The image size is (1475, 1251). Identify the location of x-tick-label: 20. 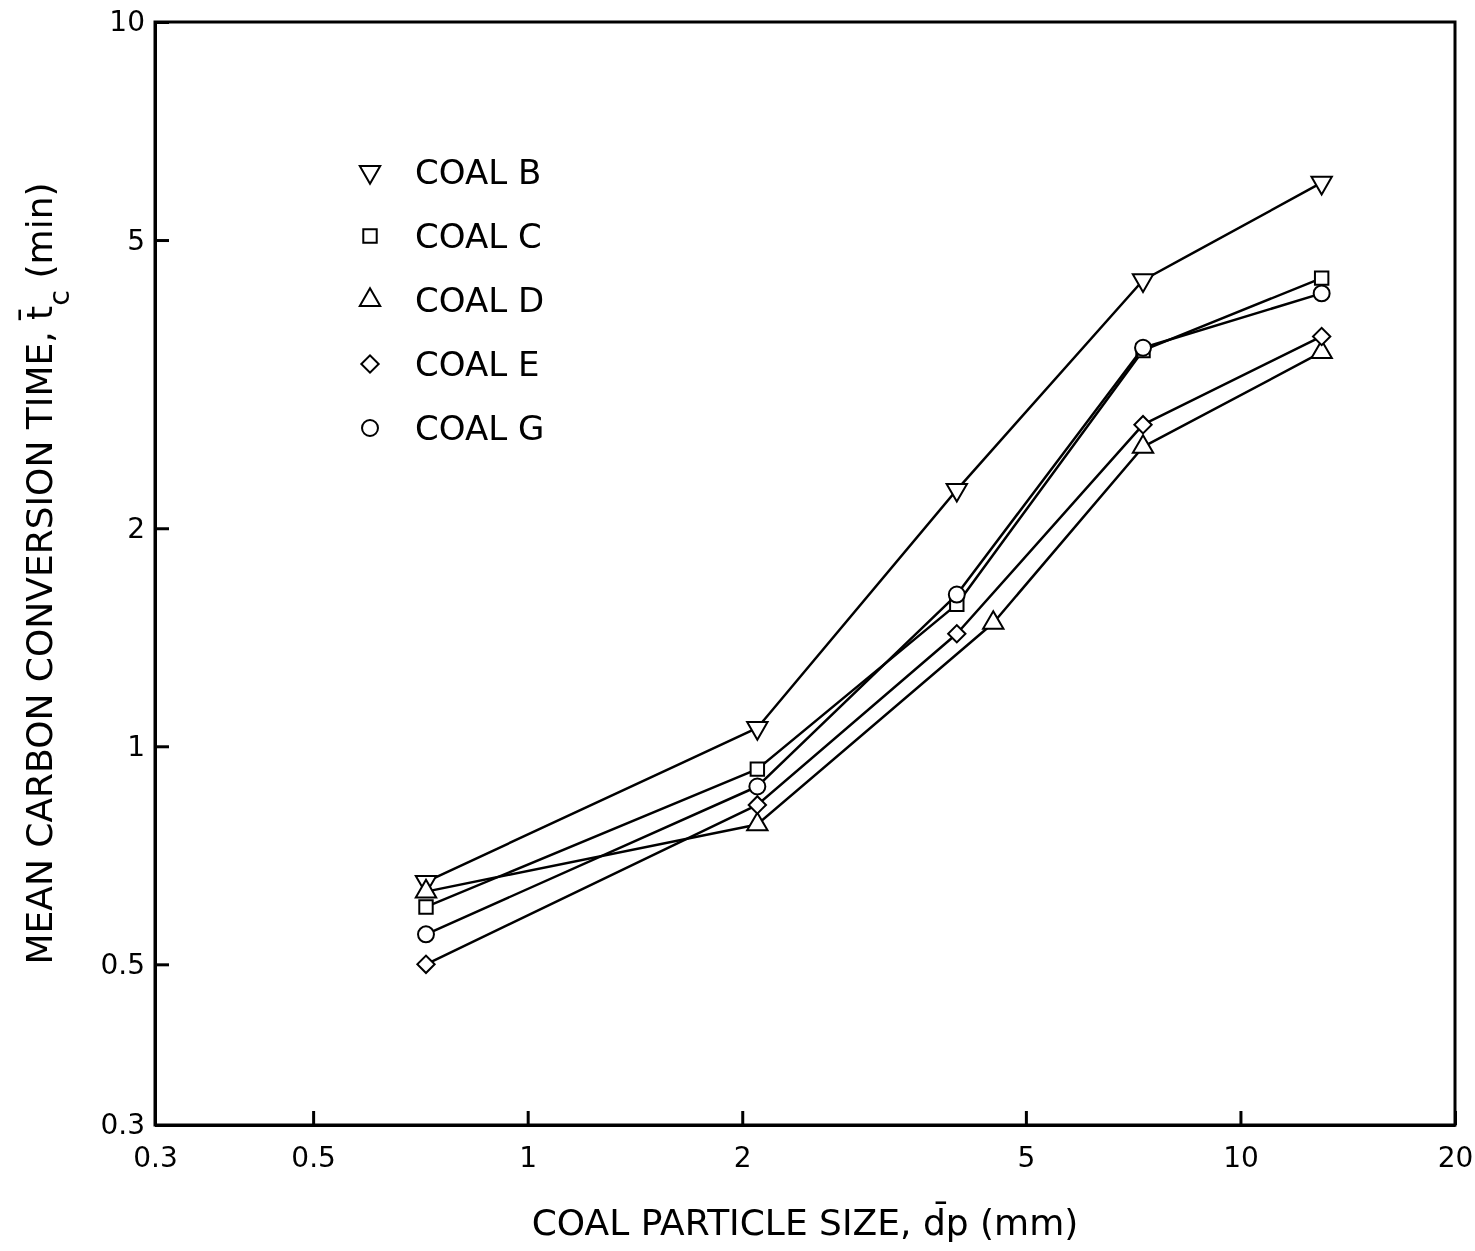
(1455, 1157).